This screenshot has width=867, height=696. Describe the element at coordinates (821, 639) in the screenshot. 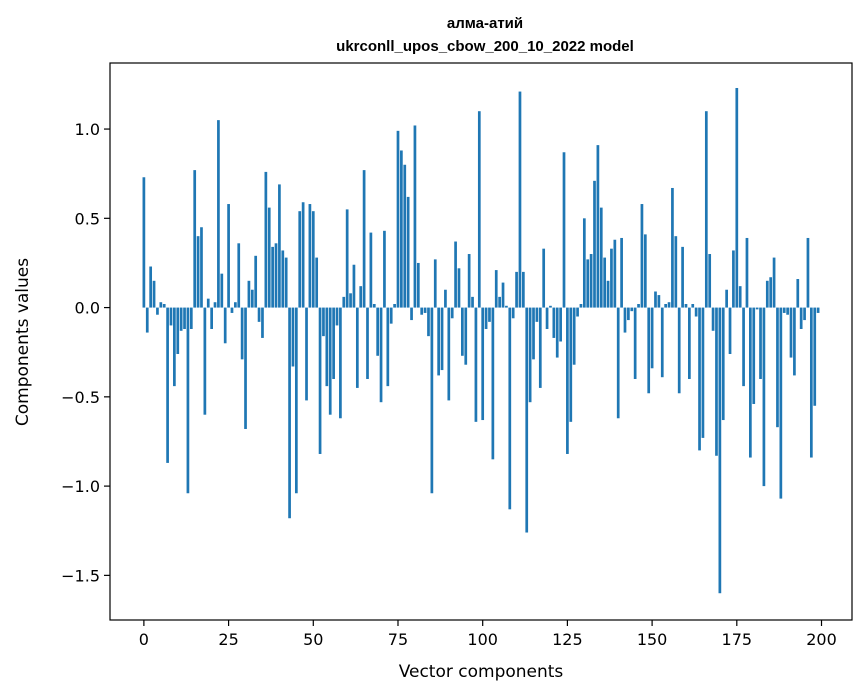

I see `x-tick-label: 200` at that location.